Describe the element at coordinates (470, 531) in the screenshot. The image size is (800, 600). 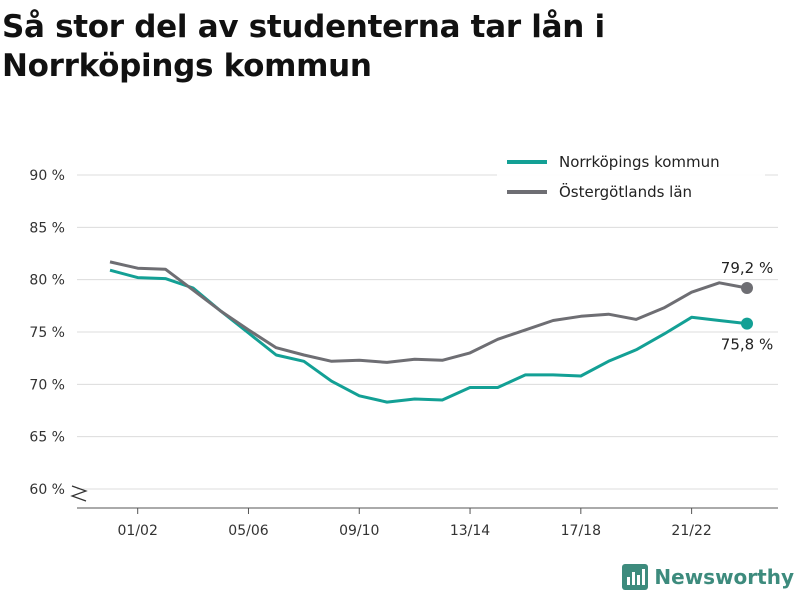
I see `x-tick-label: 13/14` at that location.